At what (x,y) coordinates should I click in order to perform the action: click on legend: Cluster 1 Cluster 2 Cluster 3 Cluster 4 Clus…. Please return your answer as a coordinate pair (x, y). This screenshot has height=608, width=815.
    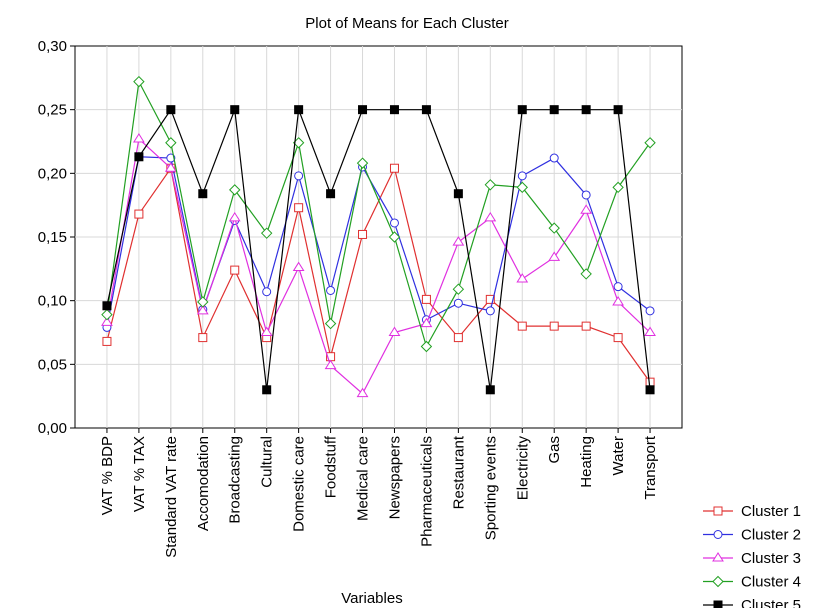
    Looking at the image, I should click on (752, 555).